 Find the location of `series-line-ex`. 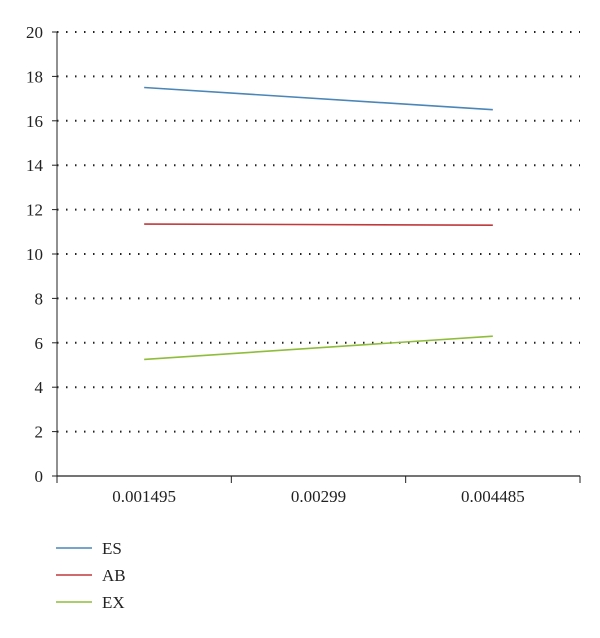

series-line-ex is located at coordinates (318, 348).